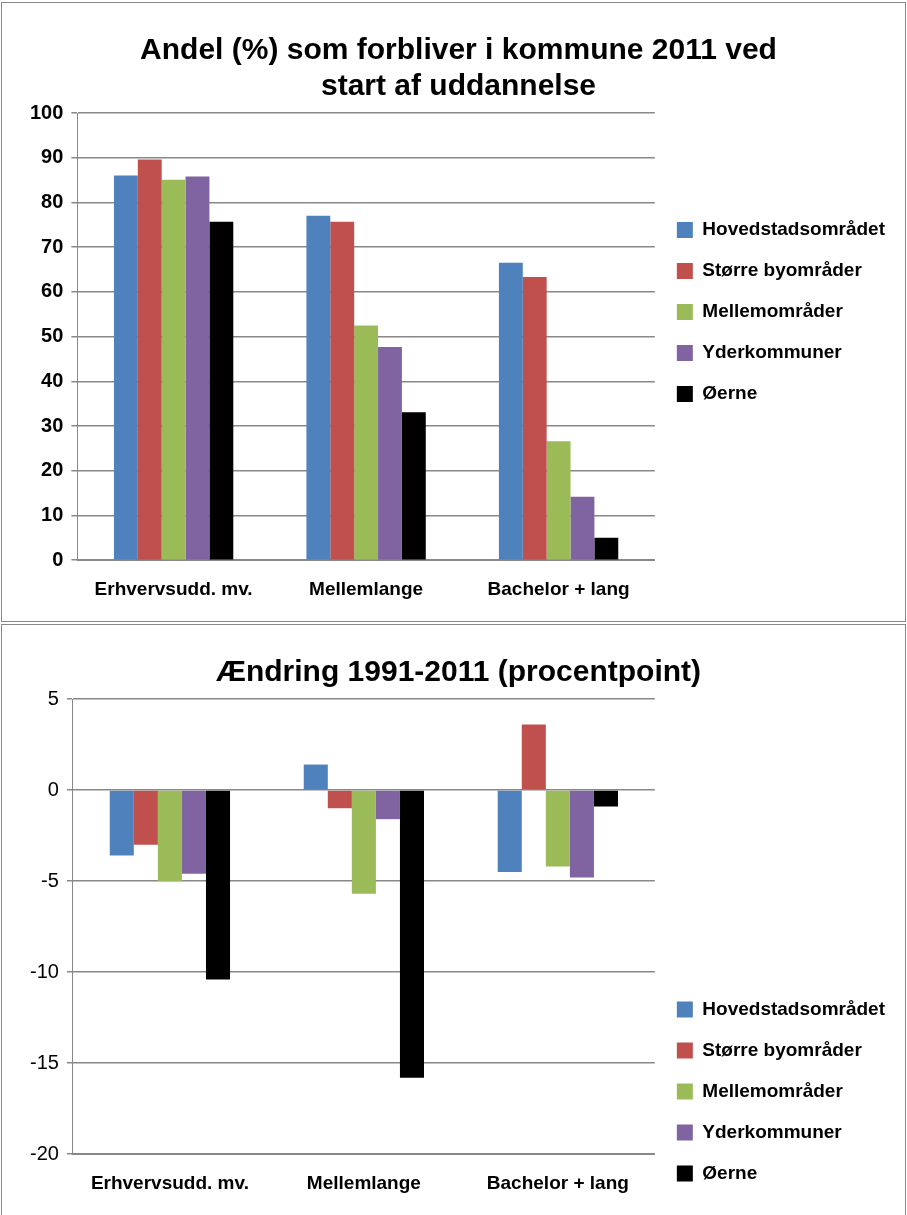 The image size is (907, 1215). What do you see at coordinates (52, 245) in the screenshot?
I see `y-tick-label: 70` at bounding box center [52, 245].